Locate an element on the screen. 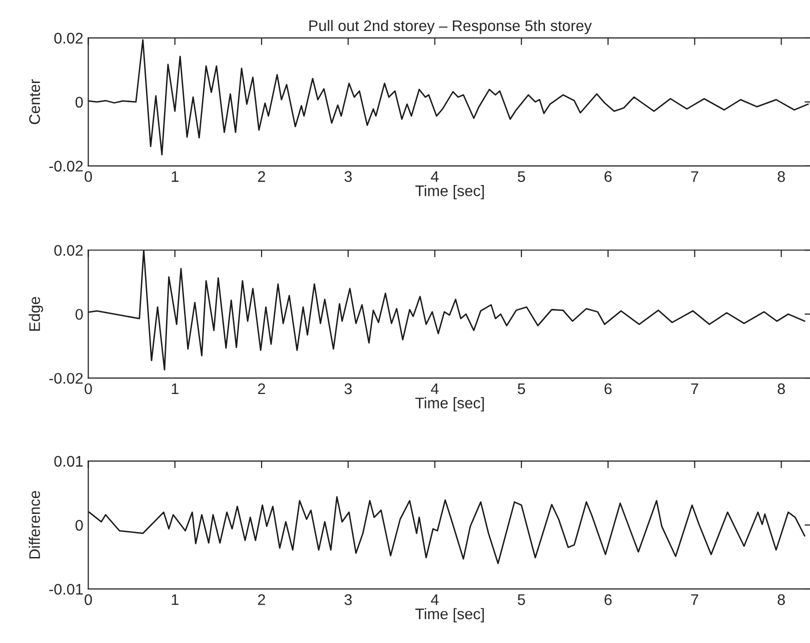 Image resolution: width=810 pixels, height=643 pixels. y-tick-label: 0.01 is located at coordinates (68, 461).